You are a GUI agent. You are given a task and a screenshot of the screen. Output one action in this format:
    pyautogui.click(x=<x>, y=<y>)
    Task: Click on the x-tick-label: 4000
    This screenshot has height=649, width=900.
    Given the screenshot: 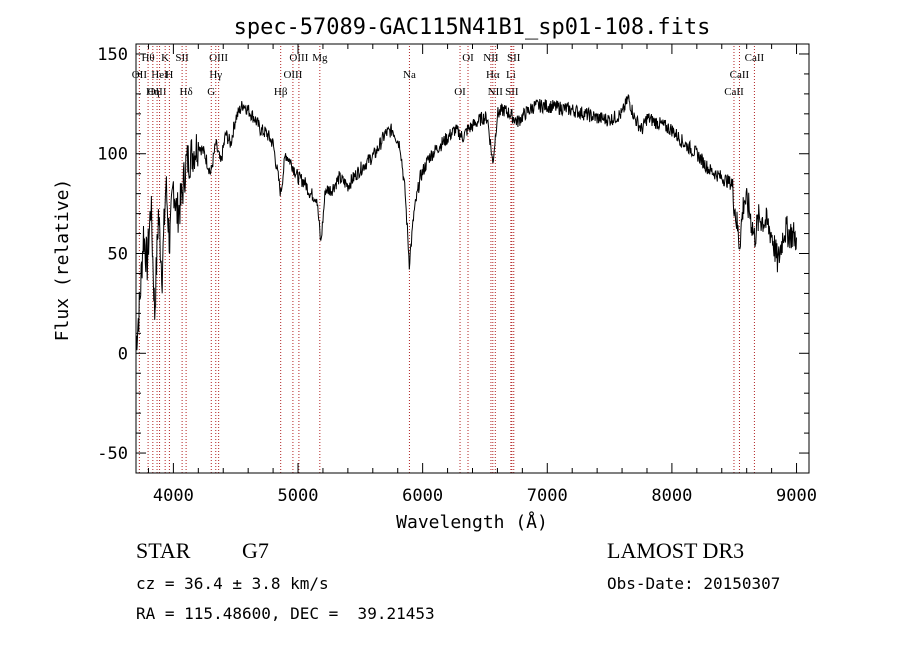 What is the action you would take?
    pyautogui.click(x=173, y=496)
    